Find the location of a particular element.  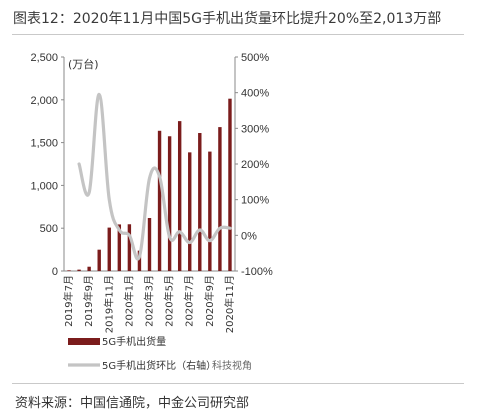

unit-label: (万台) is located at coordinates (83, 64).